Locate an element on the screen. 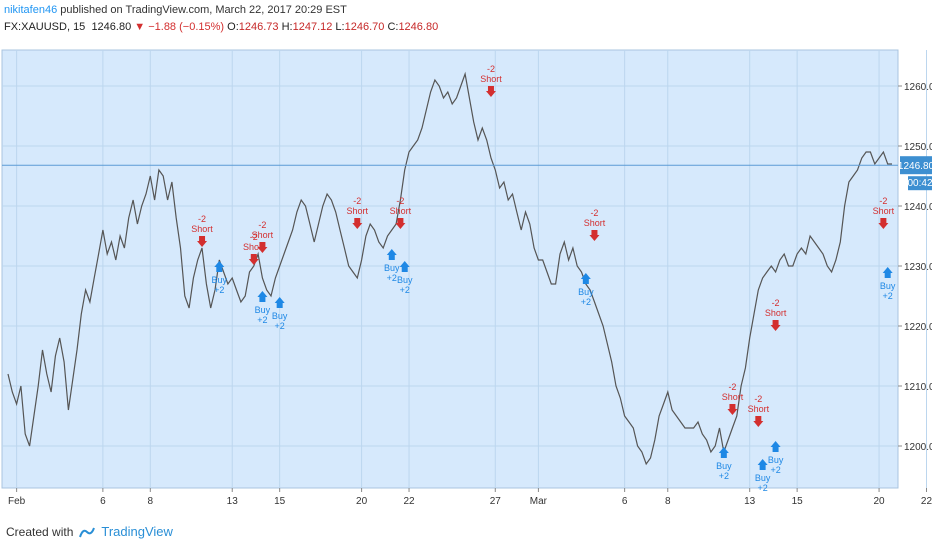 Image resolution: width=932 pixels, height=550 pixels. footer: Created with TradingView is located at coordinates (89, 531).